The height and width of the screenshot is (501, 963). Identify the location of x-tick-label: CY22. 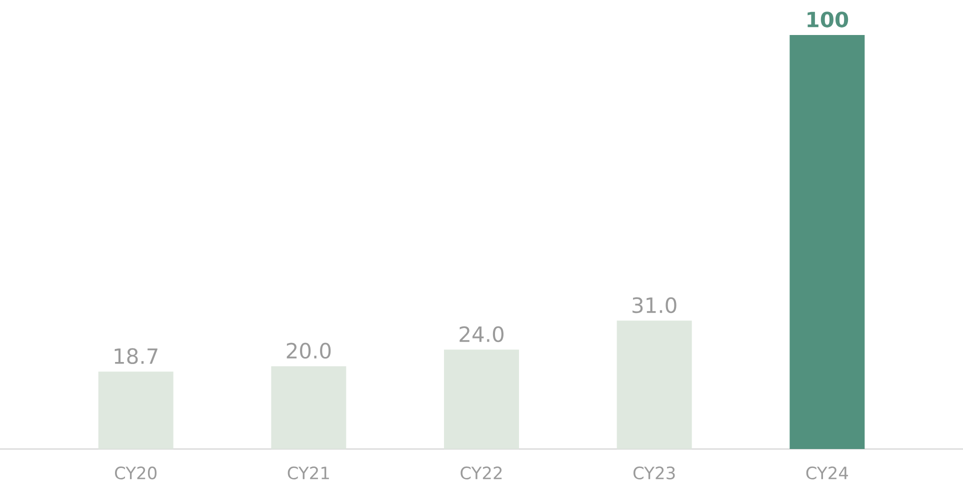
(481, 473).